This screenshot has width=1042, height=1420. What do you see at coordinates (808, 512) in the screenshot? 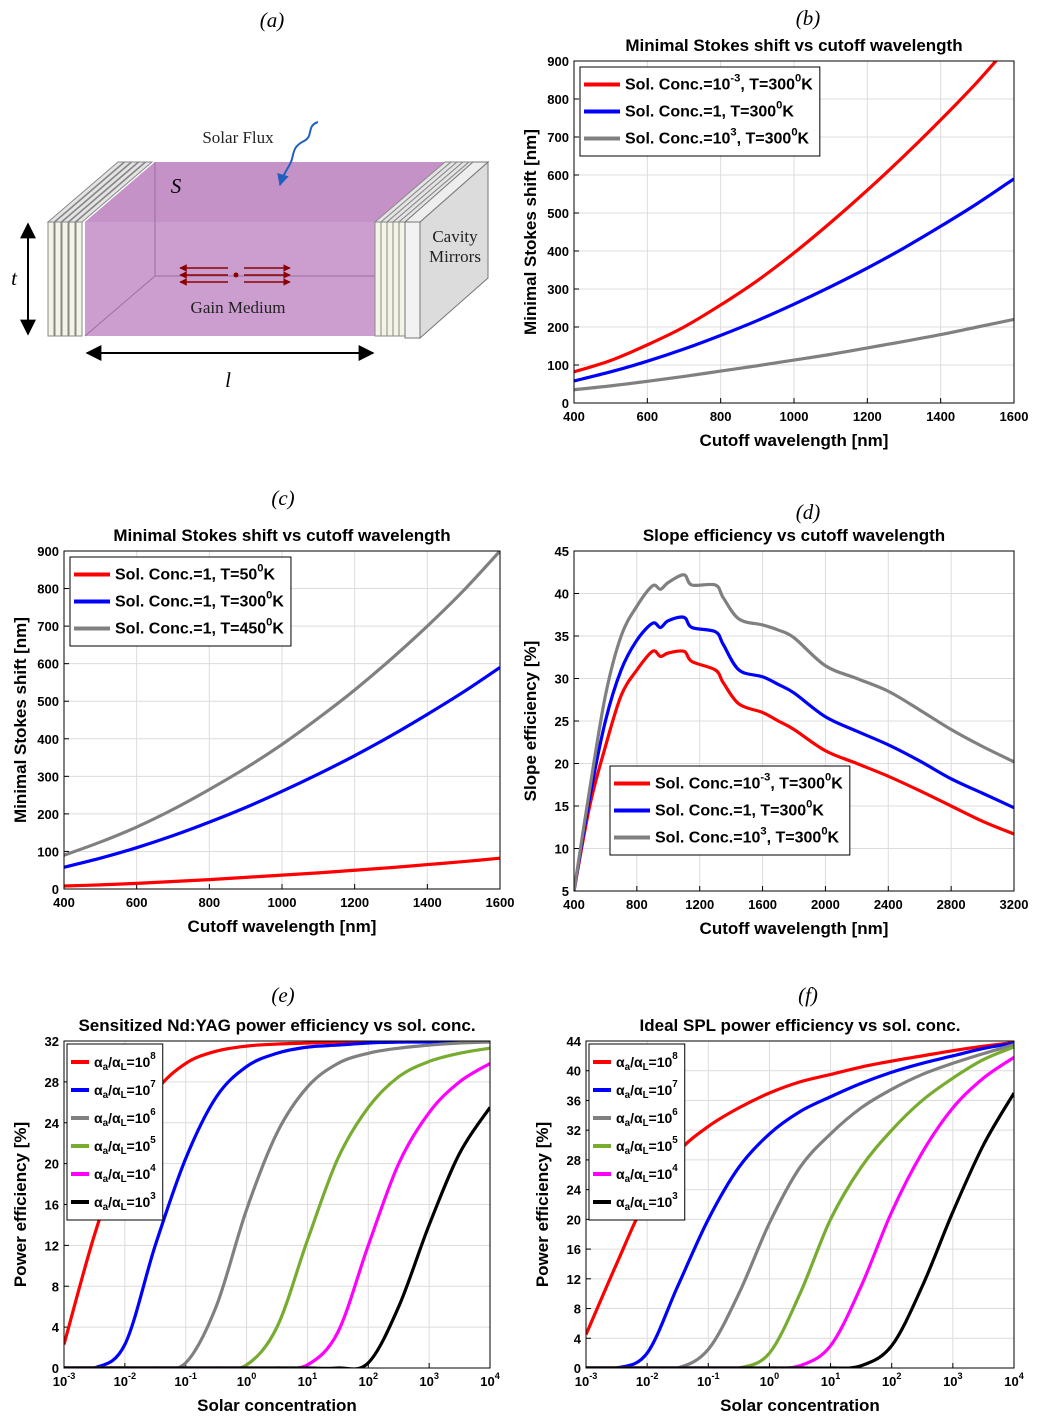
I see `panel-label: (d)` at bounding box center [808, 512].